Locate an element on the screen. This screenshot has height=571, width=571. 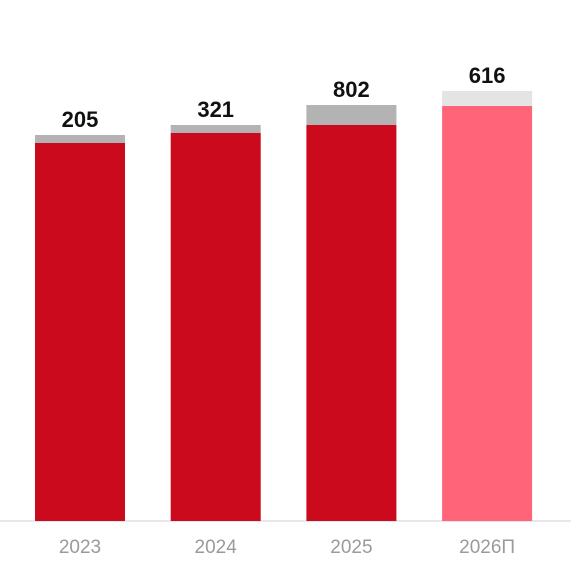
bar-2026П is located at coordinates (487, 313).